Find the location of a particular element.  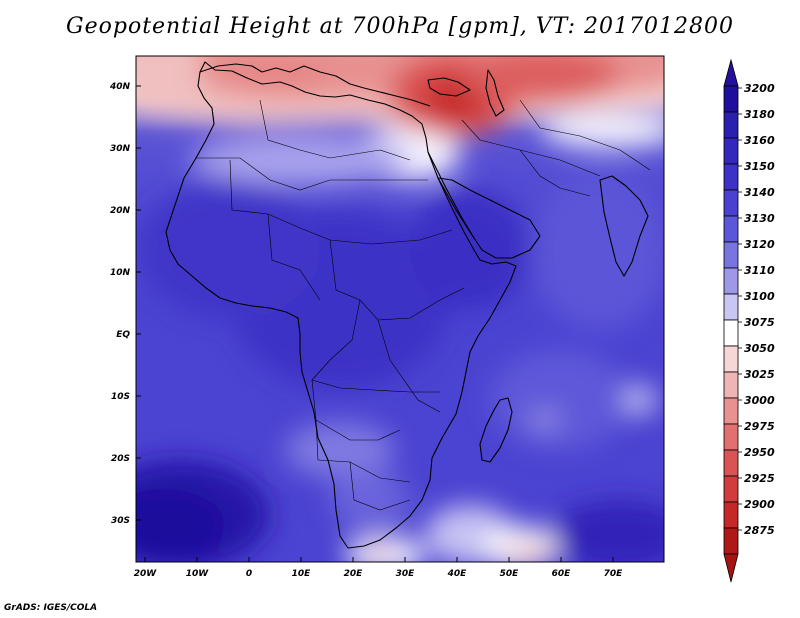

lon-label: 0 is located at coordinates (249, 574).